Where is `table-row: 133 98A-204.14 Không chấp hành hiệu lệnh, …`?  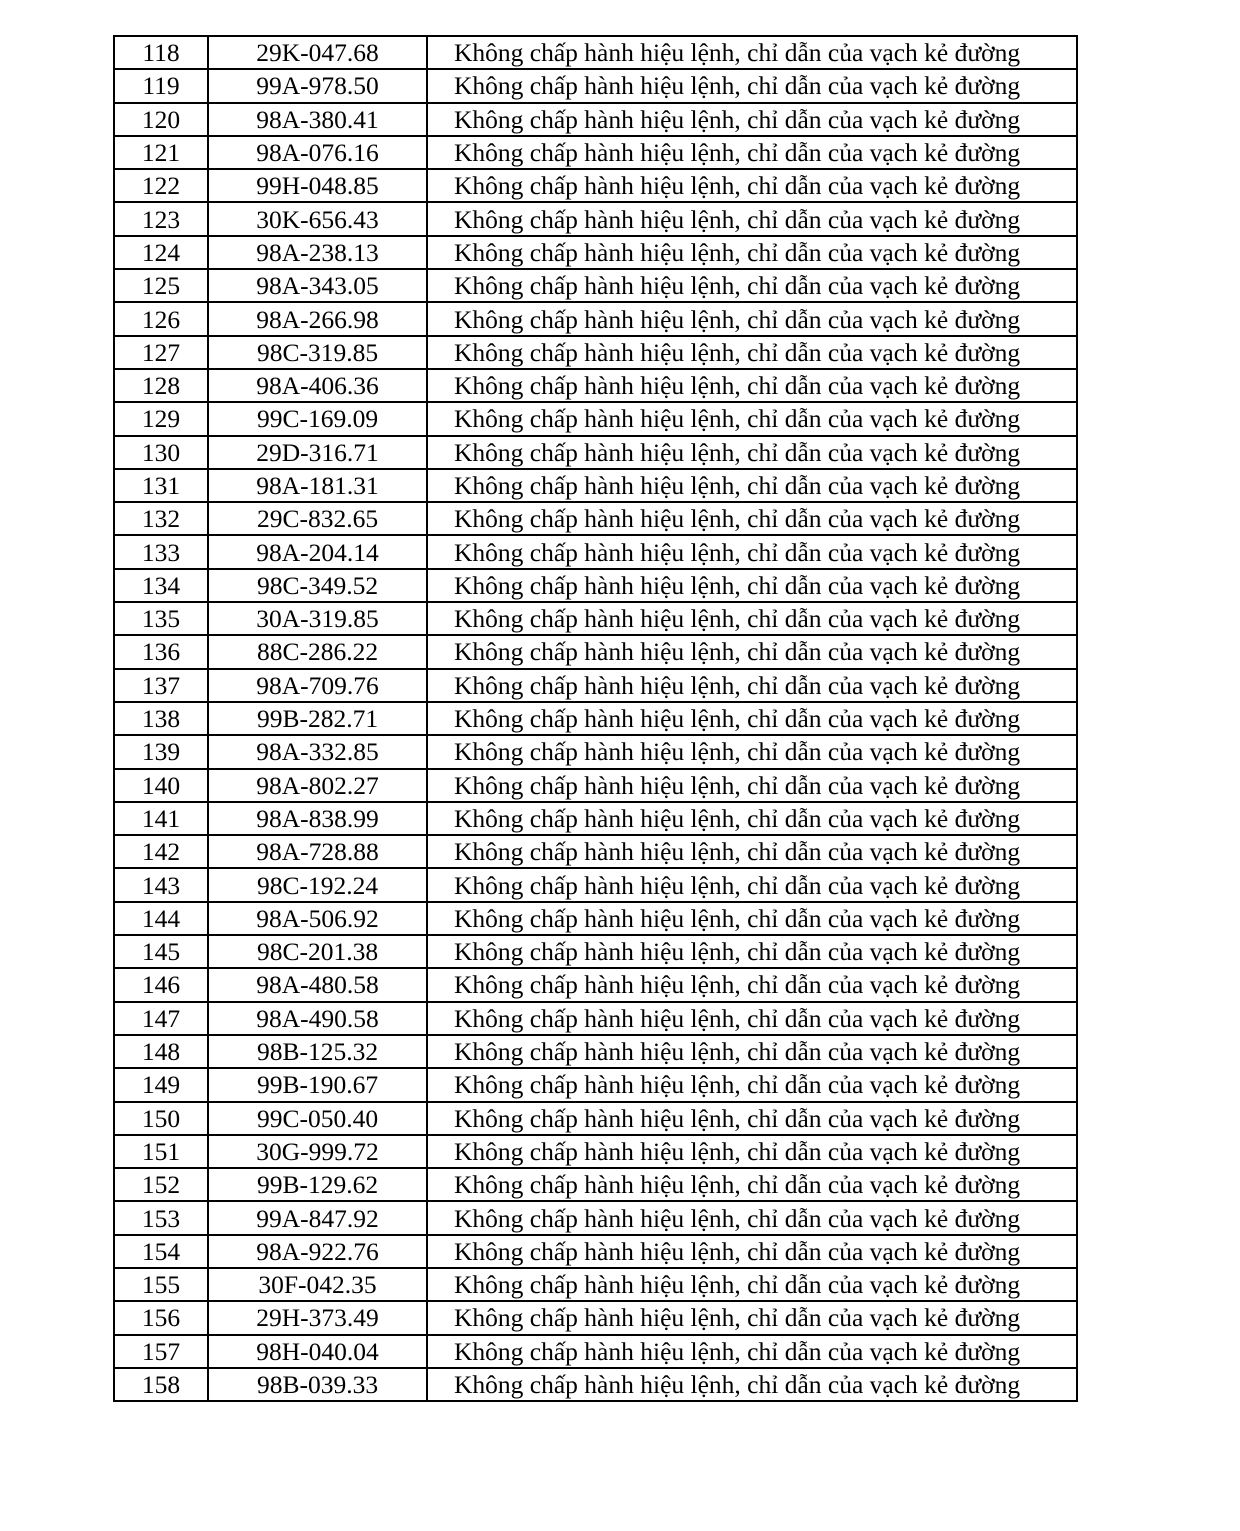
table-row: 133 98A-204.14 Không chấp hành hiệu lệnh, … is located at coordinates (595, 552).